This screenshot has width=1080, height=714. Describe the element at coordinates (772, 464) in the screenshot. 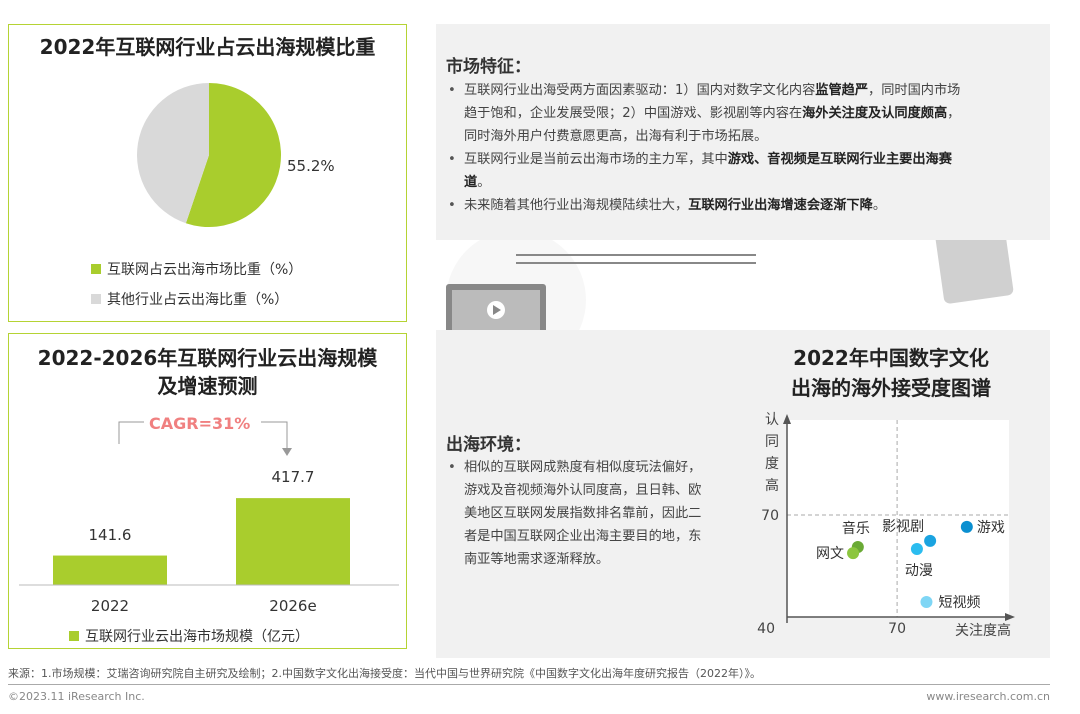

I see `y-axis-label: 度` at that location.